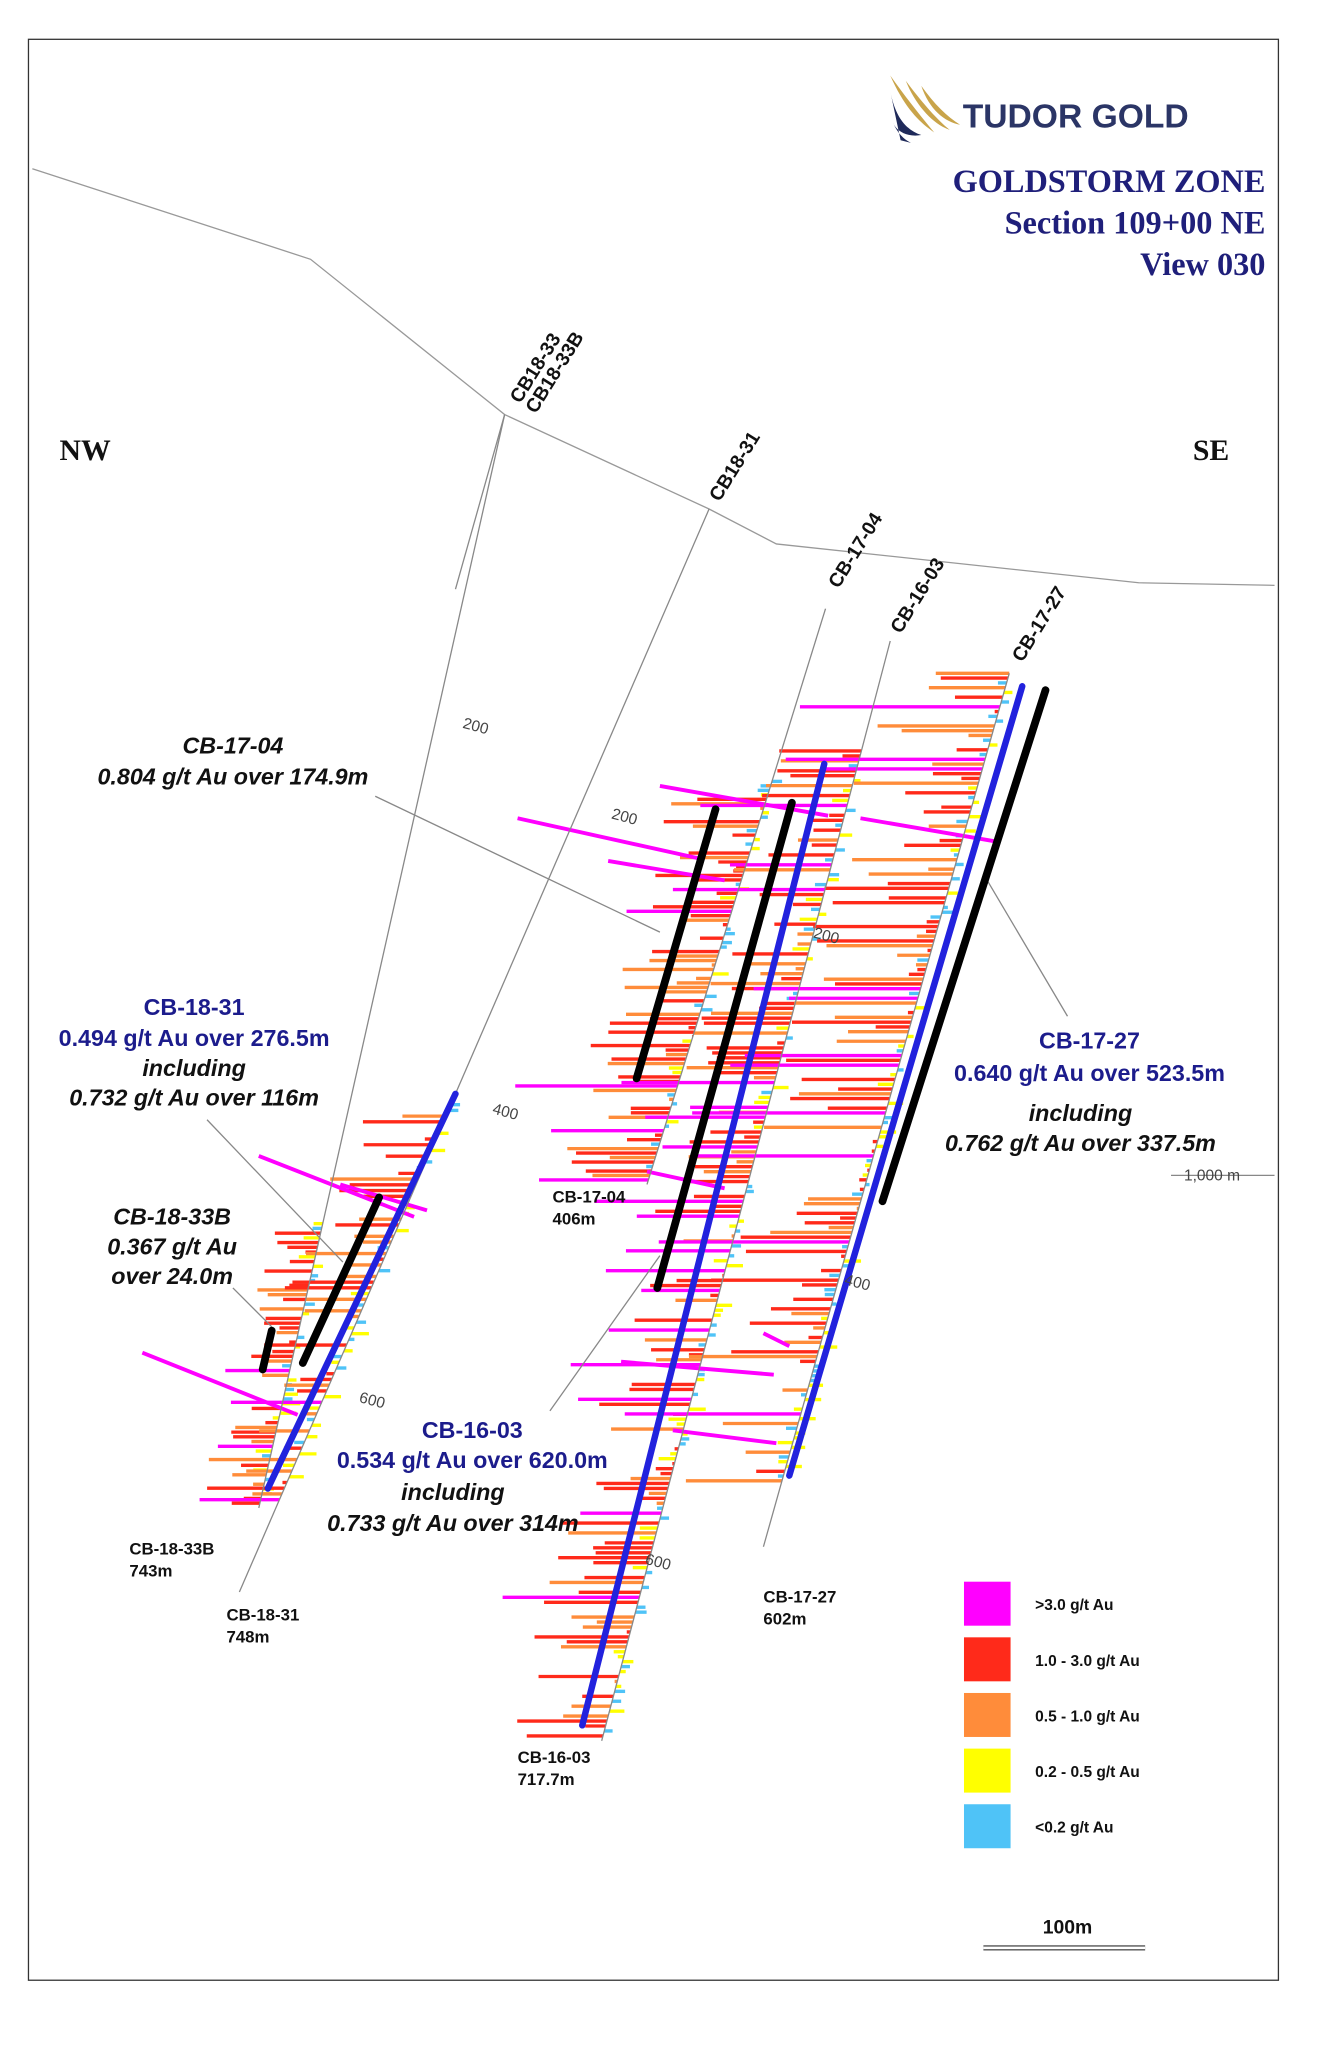 This screenshot has width=1325, height=2048. Describe the element at coordinates (85, 450) in the screenshot. I see `orientation-label: NW` at that location.